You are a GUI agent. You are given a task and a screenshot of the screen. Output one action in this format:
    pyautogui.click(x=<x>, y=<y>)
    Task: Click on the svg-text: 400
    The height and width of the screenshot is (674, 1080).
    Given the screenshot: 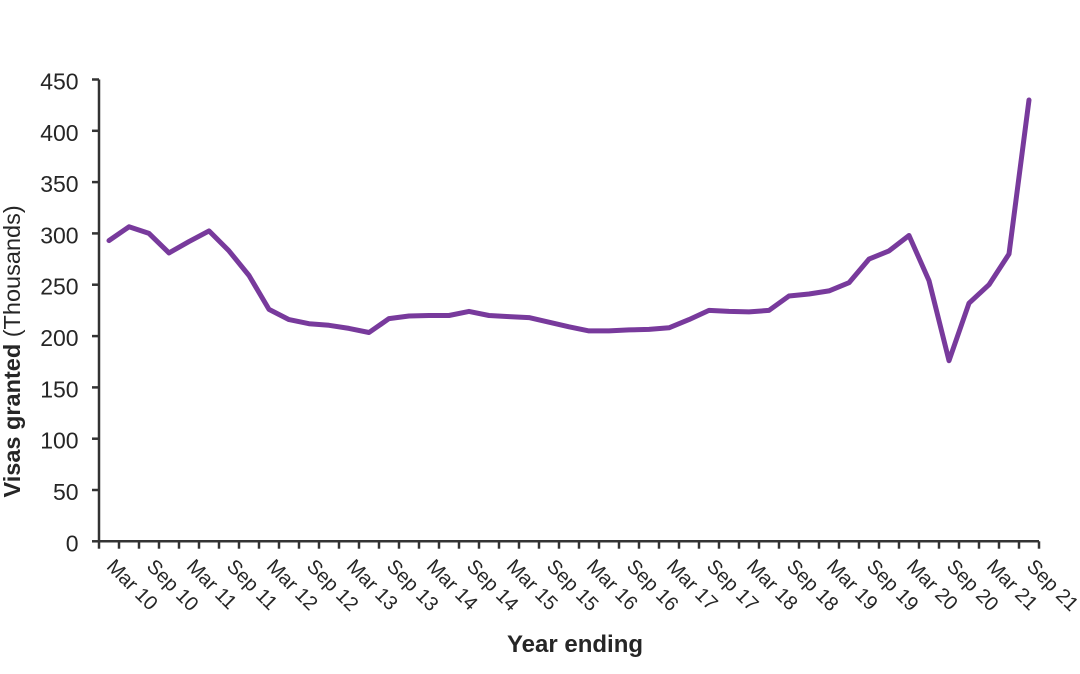 What is the action you would take?
    pyautogui.click(x=59, y=133)
    